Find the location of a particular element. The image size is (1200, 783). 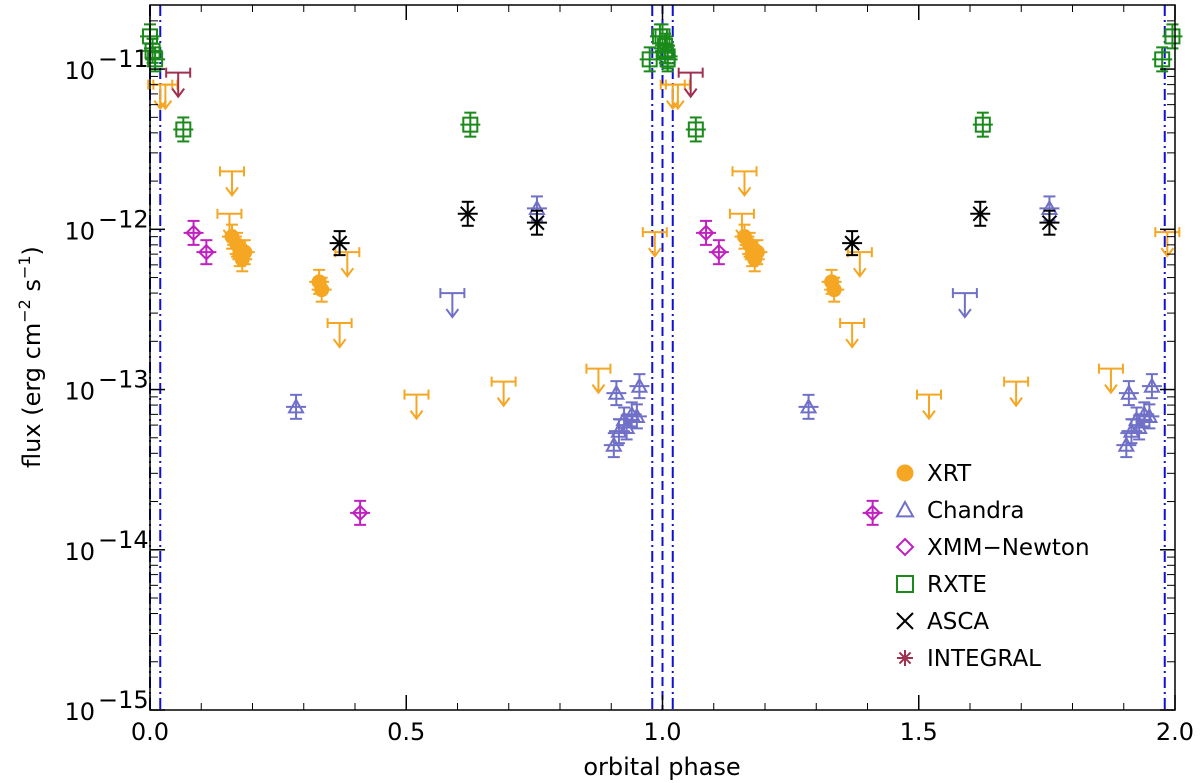

y-tick-exponent: −12 is located at coordinates (123, 219).